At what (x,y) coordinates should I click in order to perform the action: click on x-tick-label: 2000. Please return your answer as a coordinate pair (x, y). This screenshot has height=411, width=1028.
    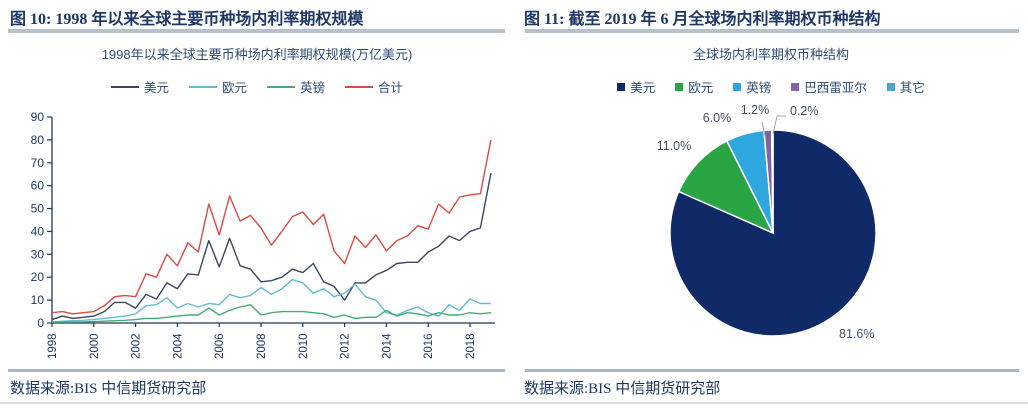
    Looking at the image, I should click on (95, 346).